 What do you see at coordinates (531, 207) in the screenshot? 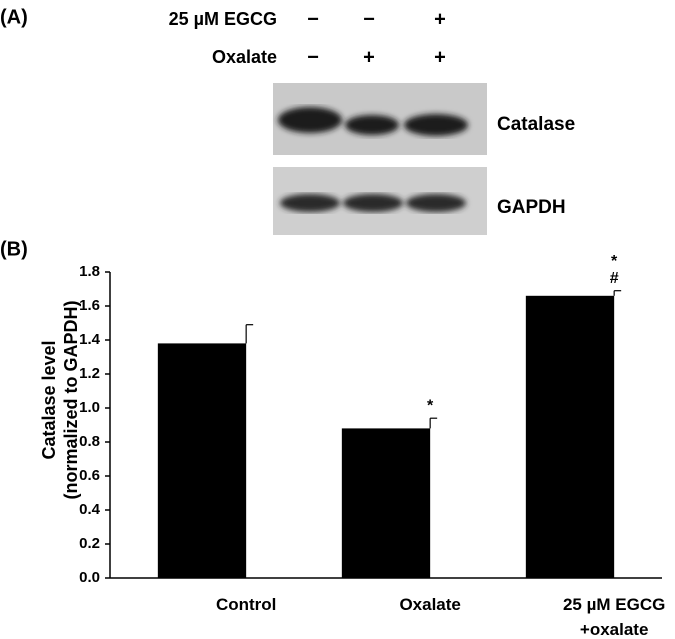
I see `blot-label: GAPDH` at bounding box center [531, 207].